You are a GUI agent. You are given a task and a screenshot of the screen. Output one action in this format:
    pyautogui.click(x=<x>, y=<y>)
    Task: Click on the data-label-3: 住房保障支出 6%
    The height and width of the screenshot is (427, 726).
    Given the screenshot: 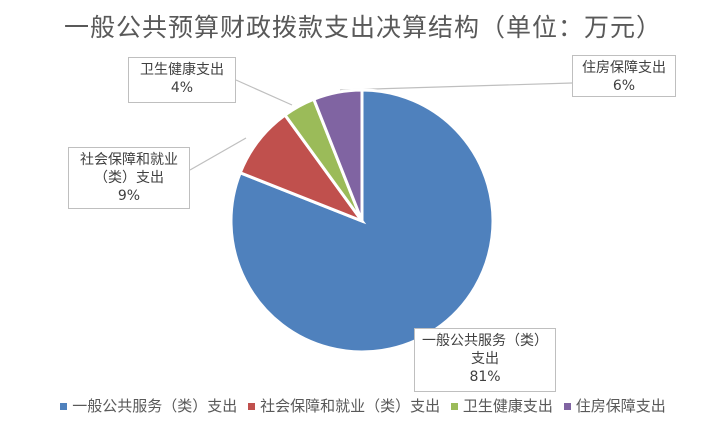 What is the action you would take?
    pyautogui.click(x=624, y=76)
    